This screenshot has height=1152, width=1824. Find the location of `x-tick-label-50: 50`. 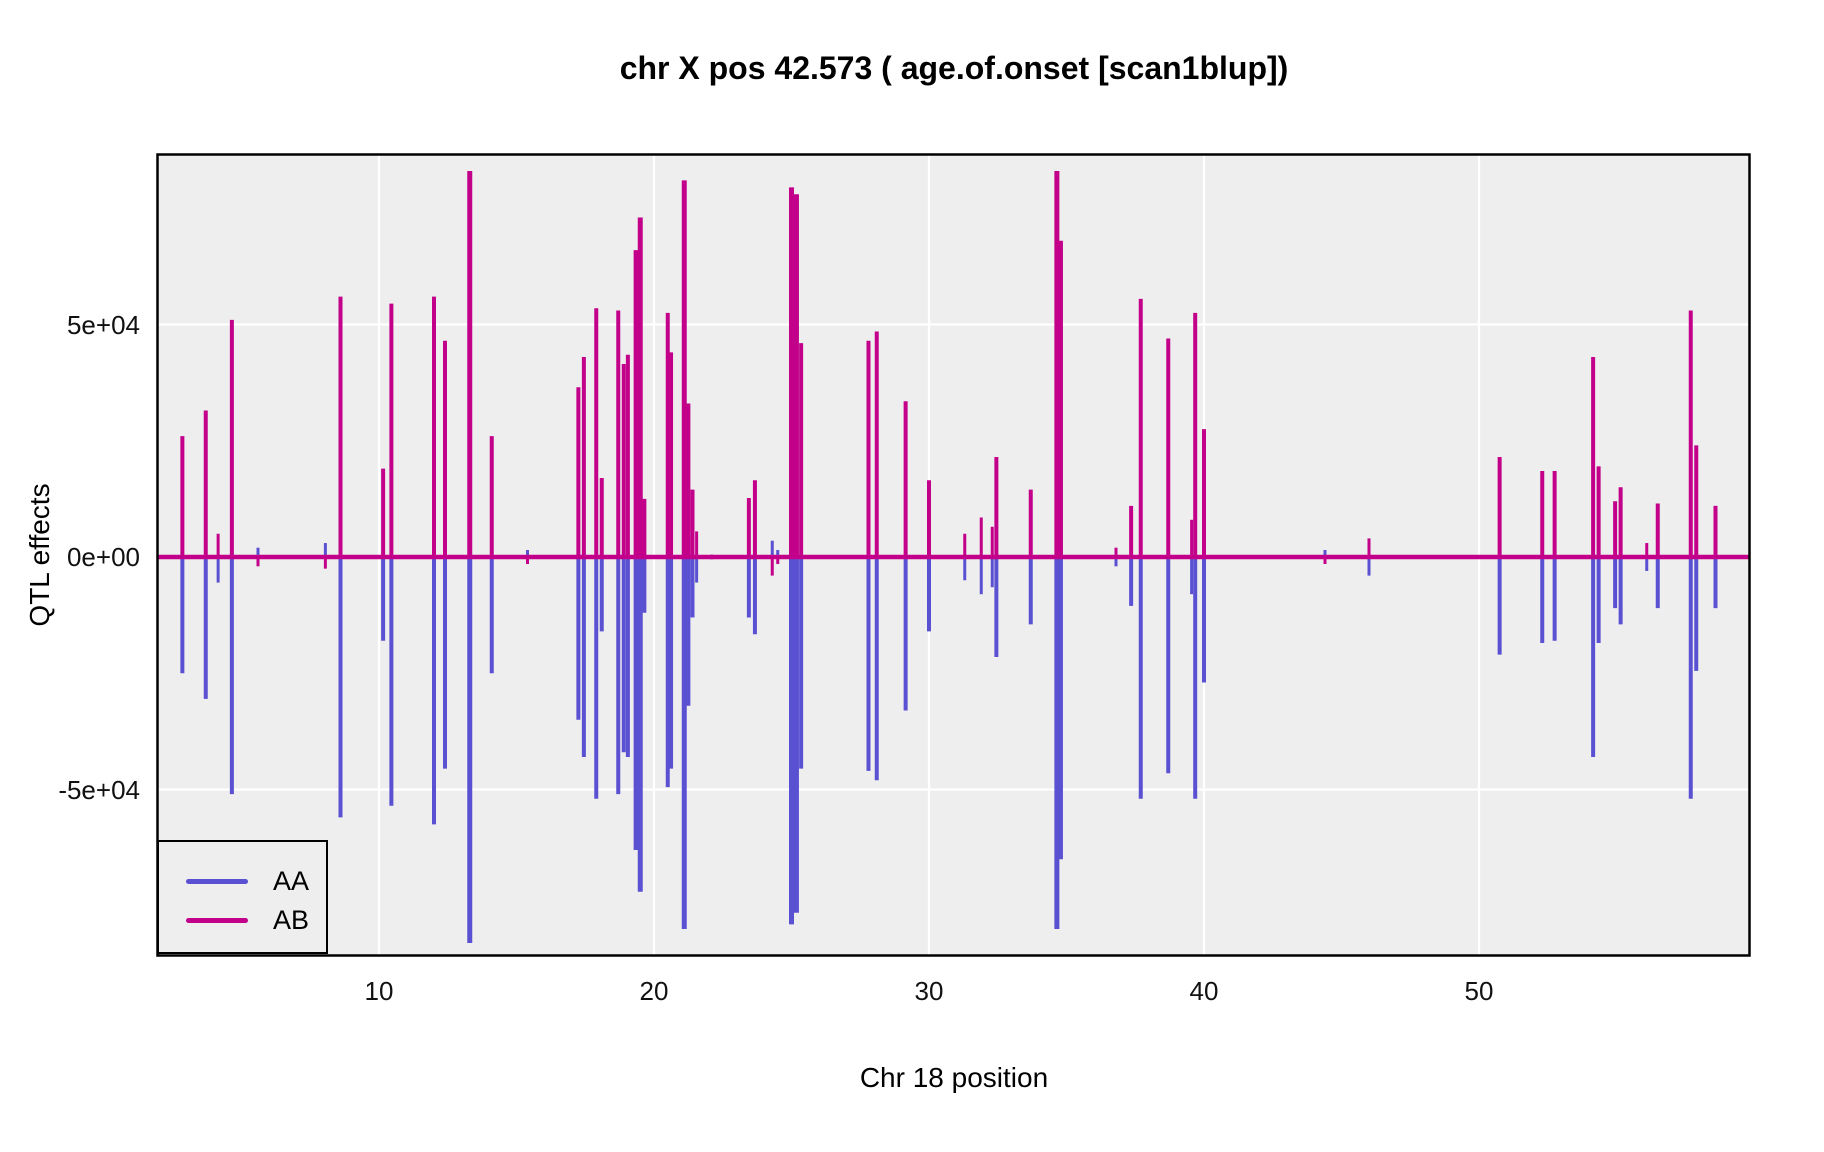

x-tick-label-50: 50 is located at coordinates (1479, 991).